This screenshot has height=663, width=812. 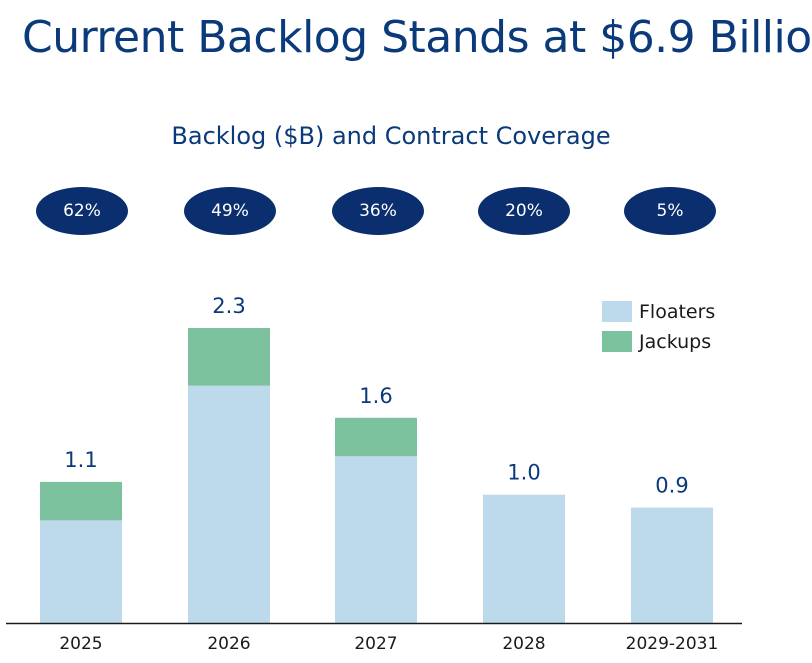 I want to click on bar-jackups-2026, so click(x=229, y=357).